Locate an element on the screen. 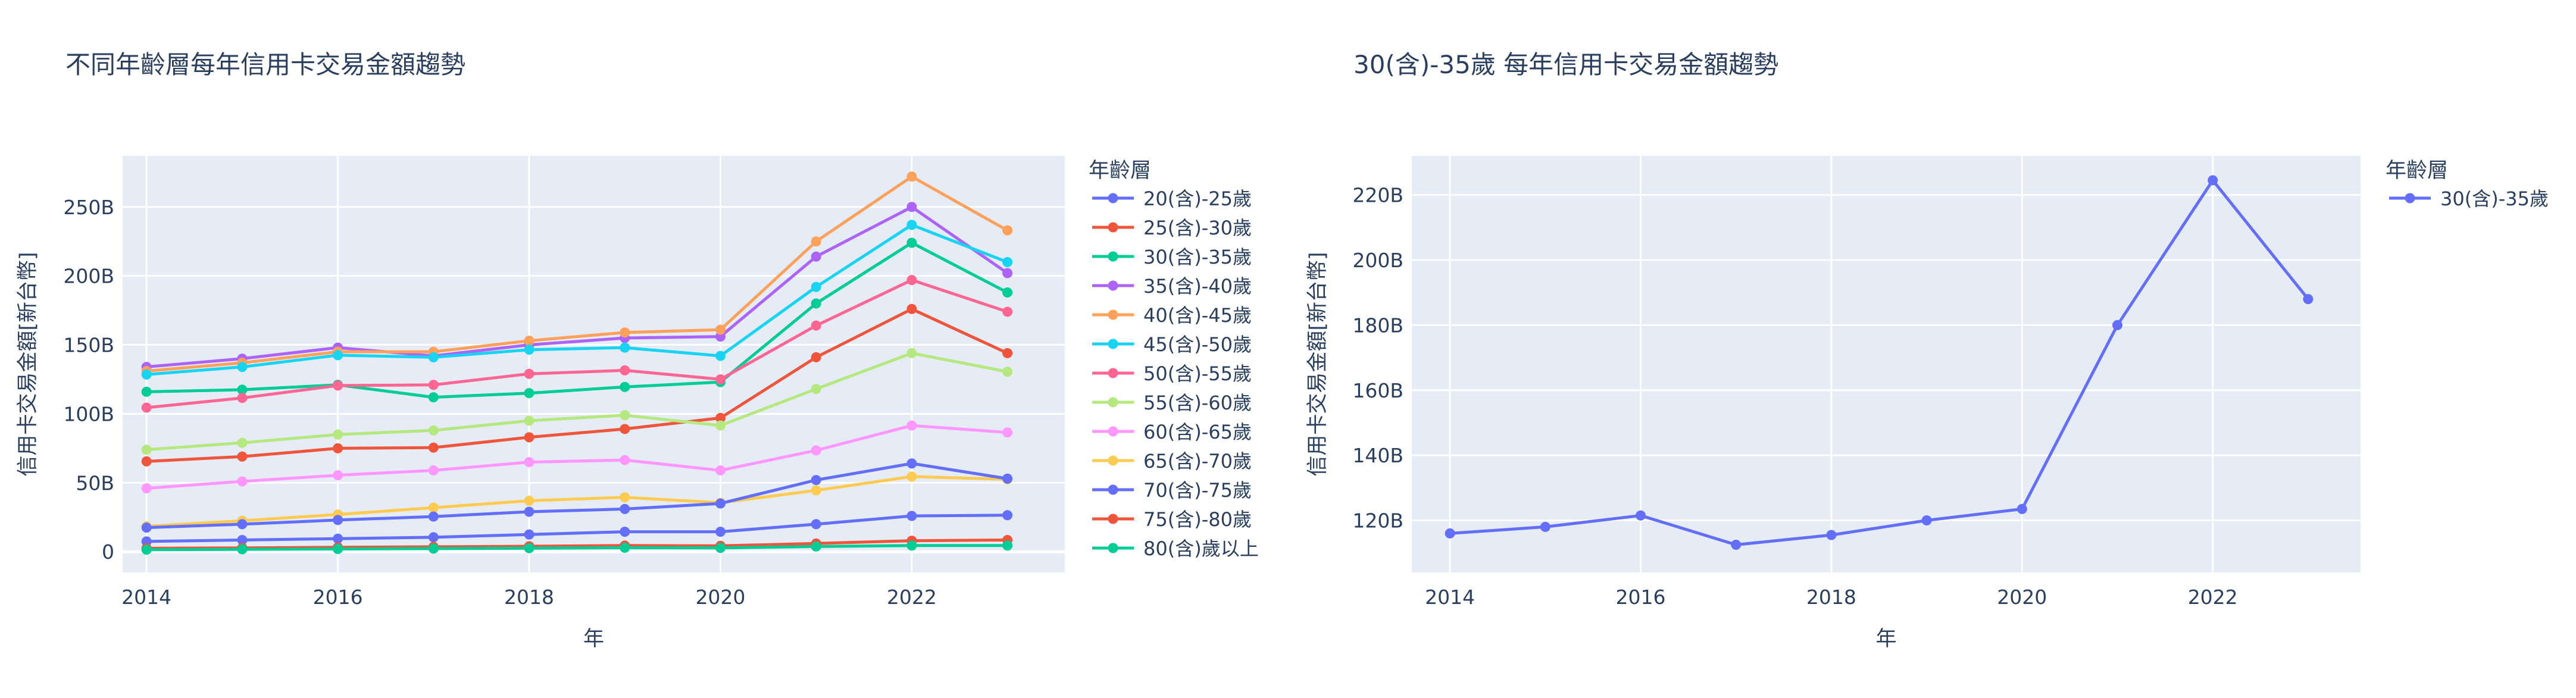 This screenshot has height=698, width=2576. legend: 年齡層 30(含)-35歲 is located at coordinates (2467, 184).